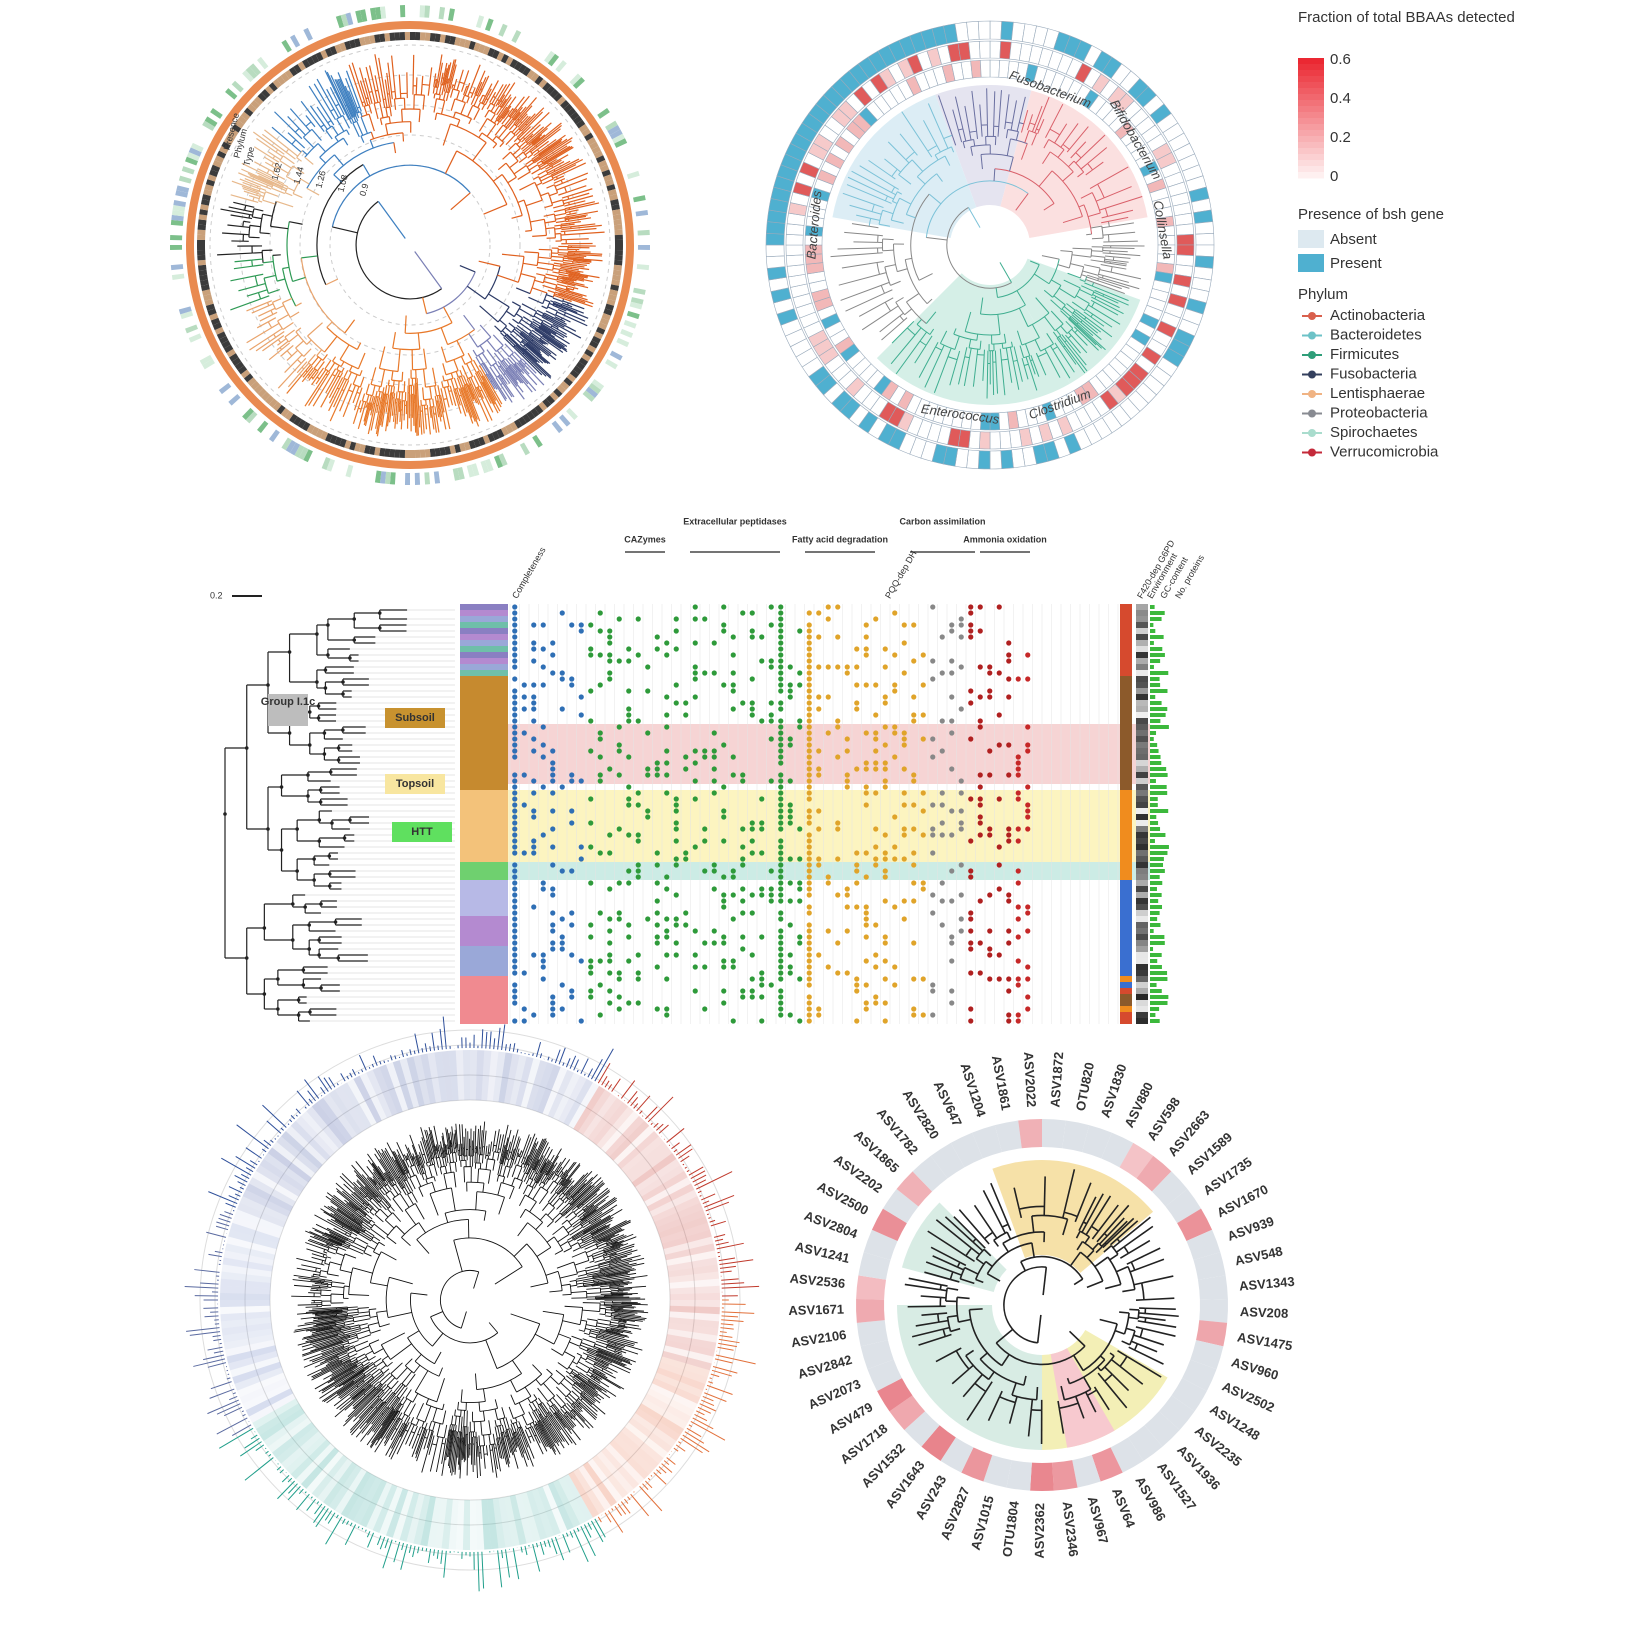 The height and width of the screenshot is (1638, 1638). Describe the element at coordinates (1354, 239) in the screenshot. I see `legend-label: Absent` at that location.